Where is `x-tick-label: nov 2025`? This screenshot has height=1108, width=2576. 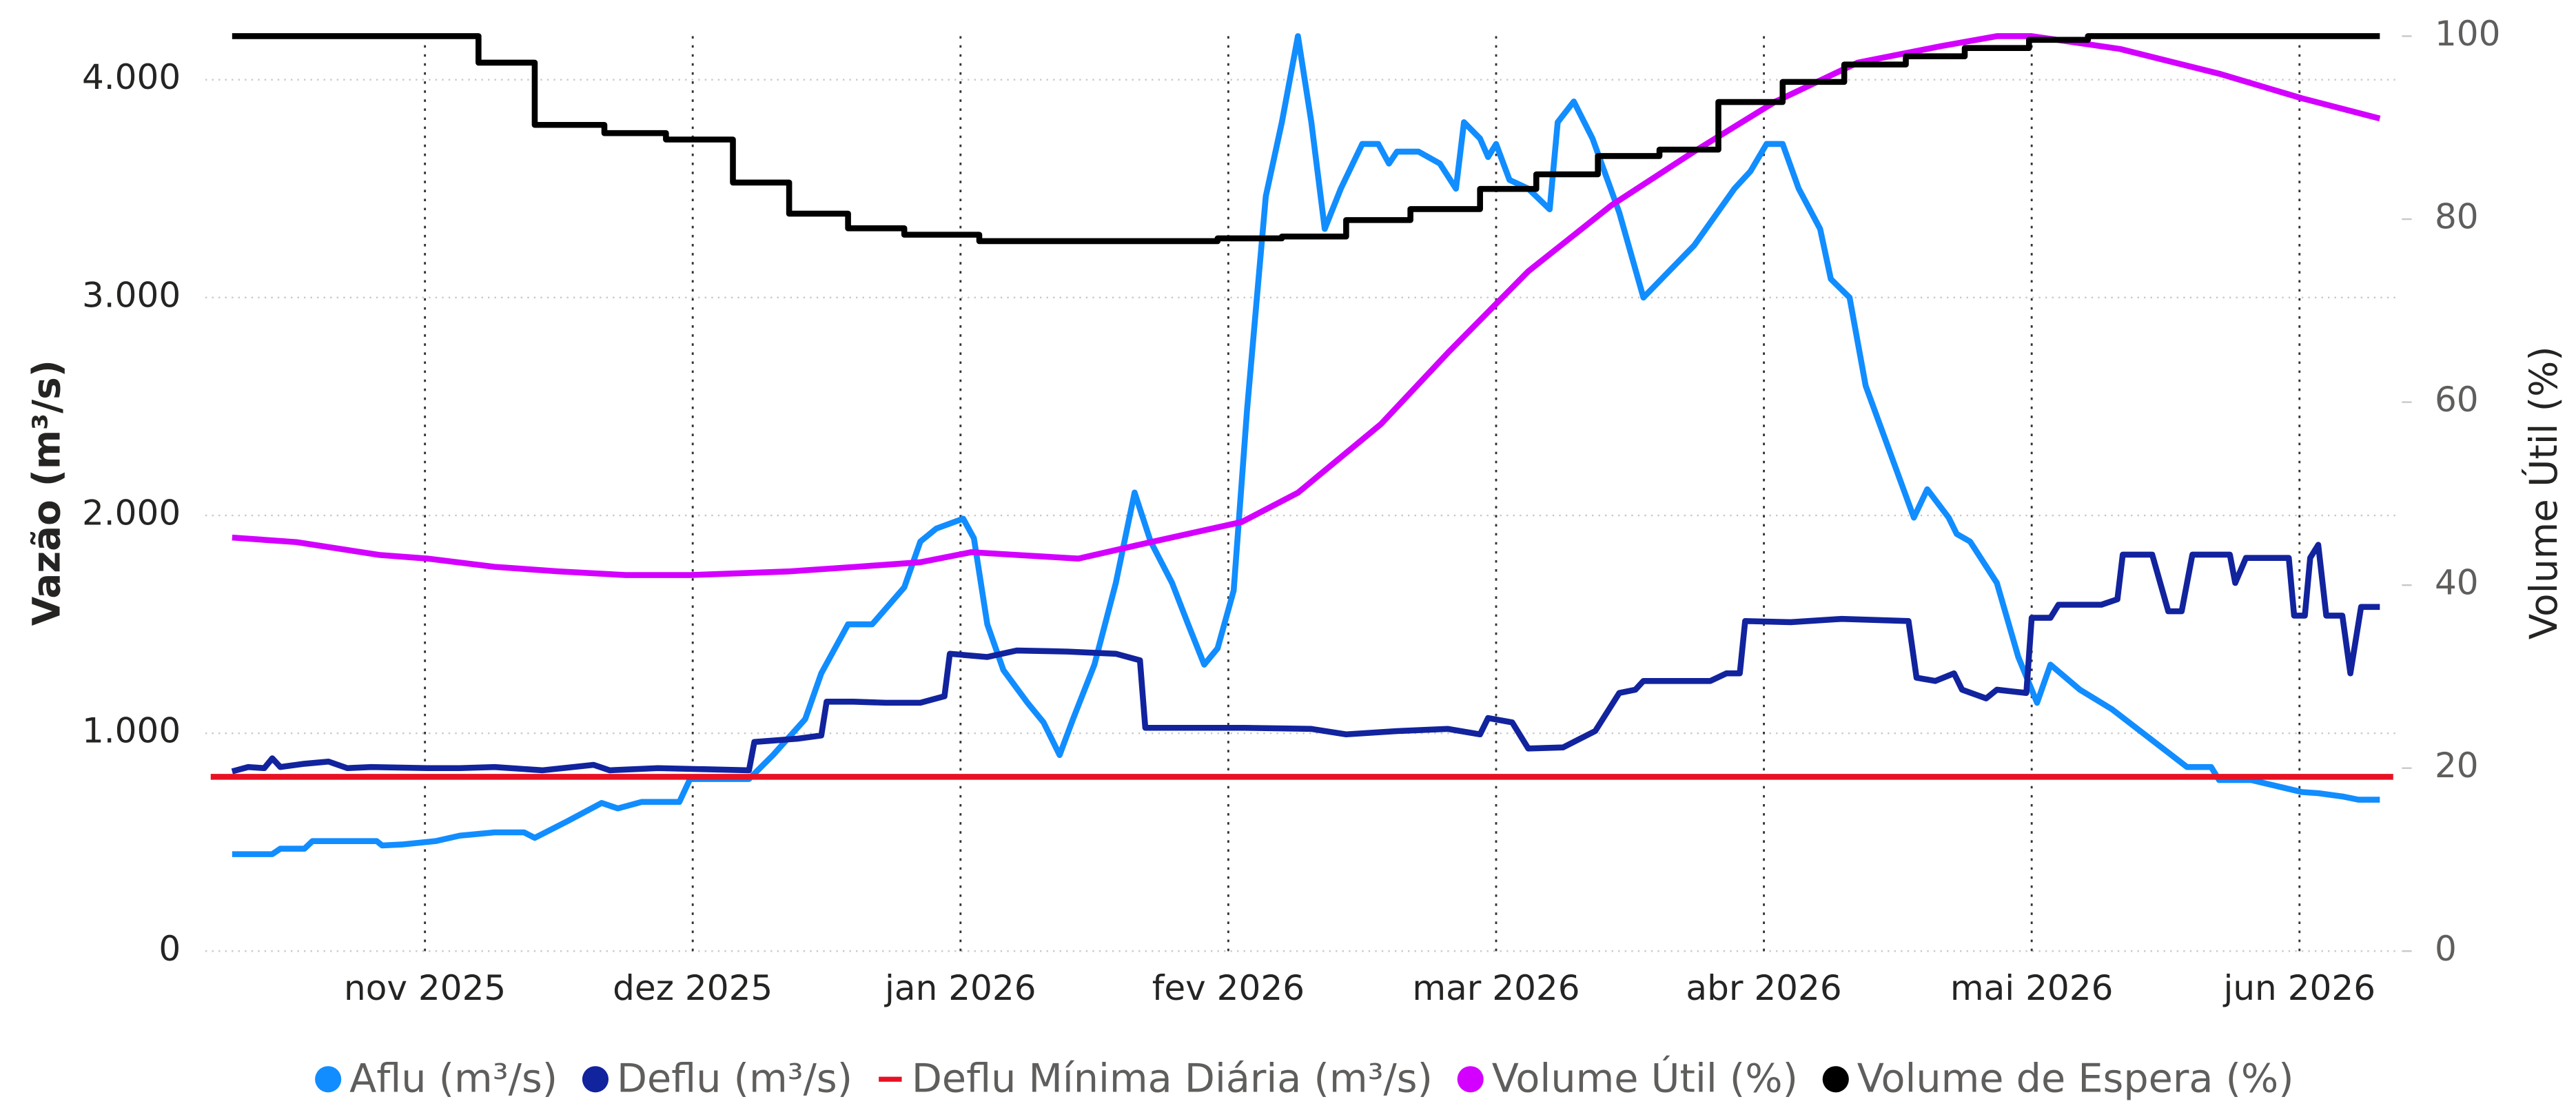
x-tick-label: nov 2025 is located at coordinates (425, 988).